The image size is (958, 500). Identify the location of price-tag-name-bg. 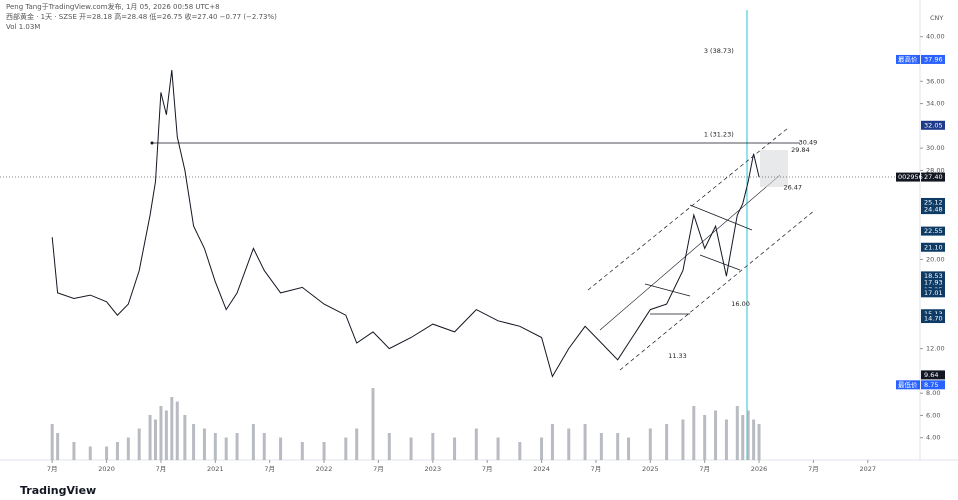
(908, 385).